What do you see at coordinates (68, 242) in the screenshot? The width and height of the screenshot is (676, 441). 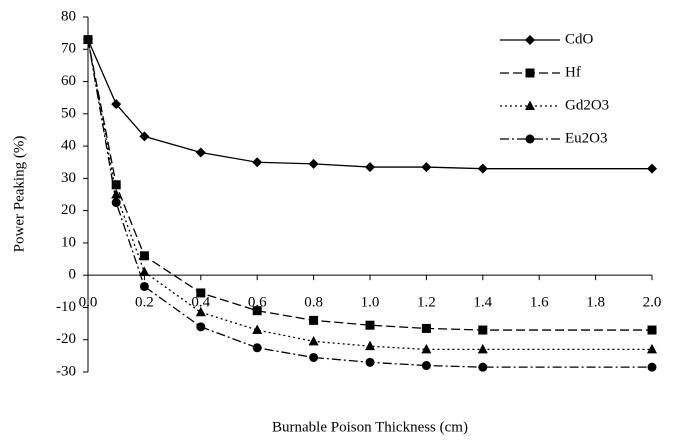 I see `y-tick-label: 10` at bounding box center [68, 242].